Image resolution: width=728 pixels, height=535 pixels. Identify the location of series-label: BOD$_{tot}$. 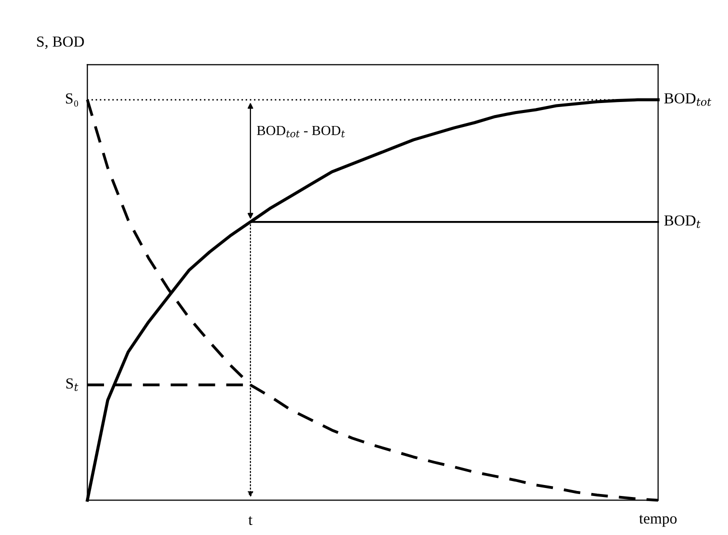
(688, 99).